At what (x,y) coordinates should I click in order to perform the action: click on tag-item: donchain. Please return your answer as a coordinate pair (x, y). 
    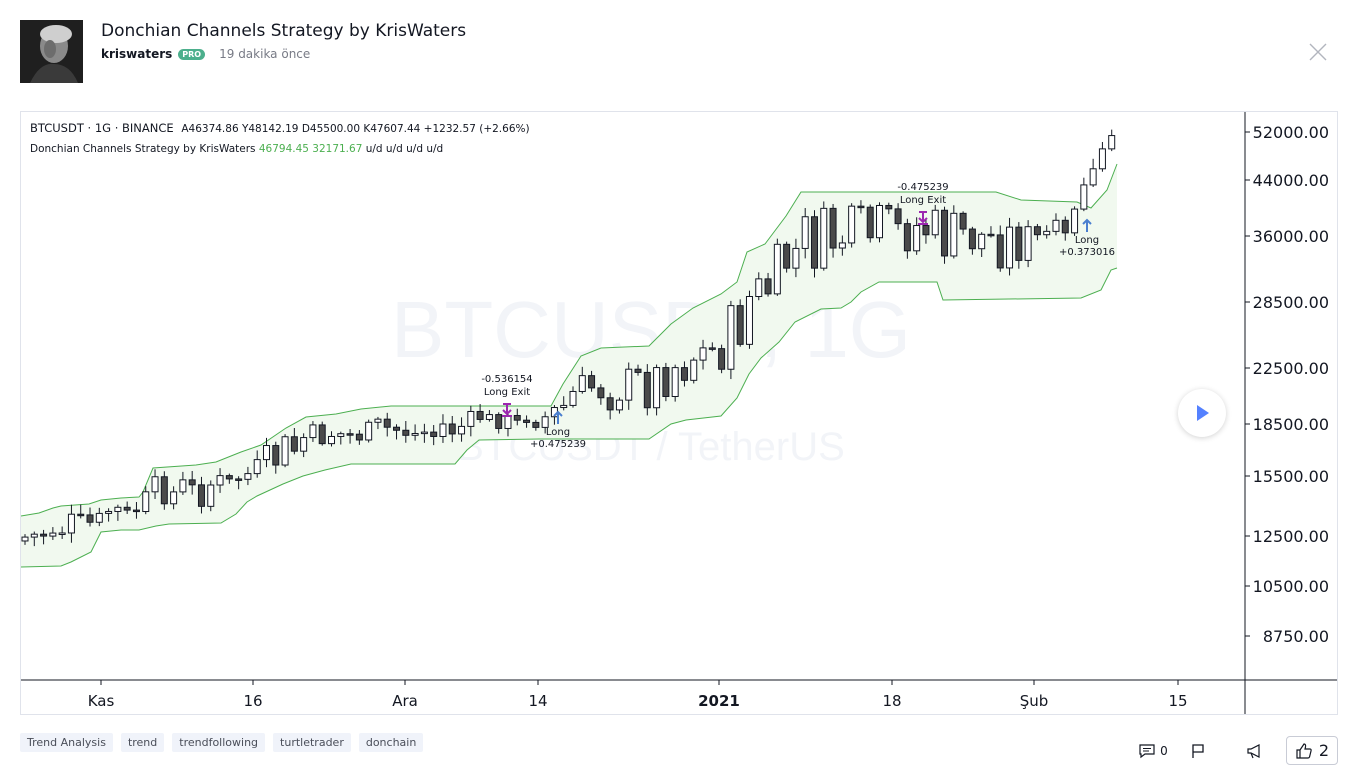
    Looking at the image, I should click on (391, 742).